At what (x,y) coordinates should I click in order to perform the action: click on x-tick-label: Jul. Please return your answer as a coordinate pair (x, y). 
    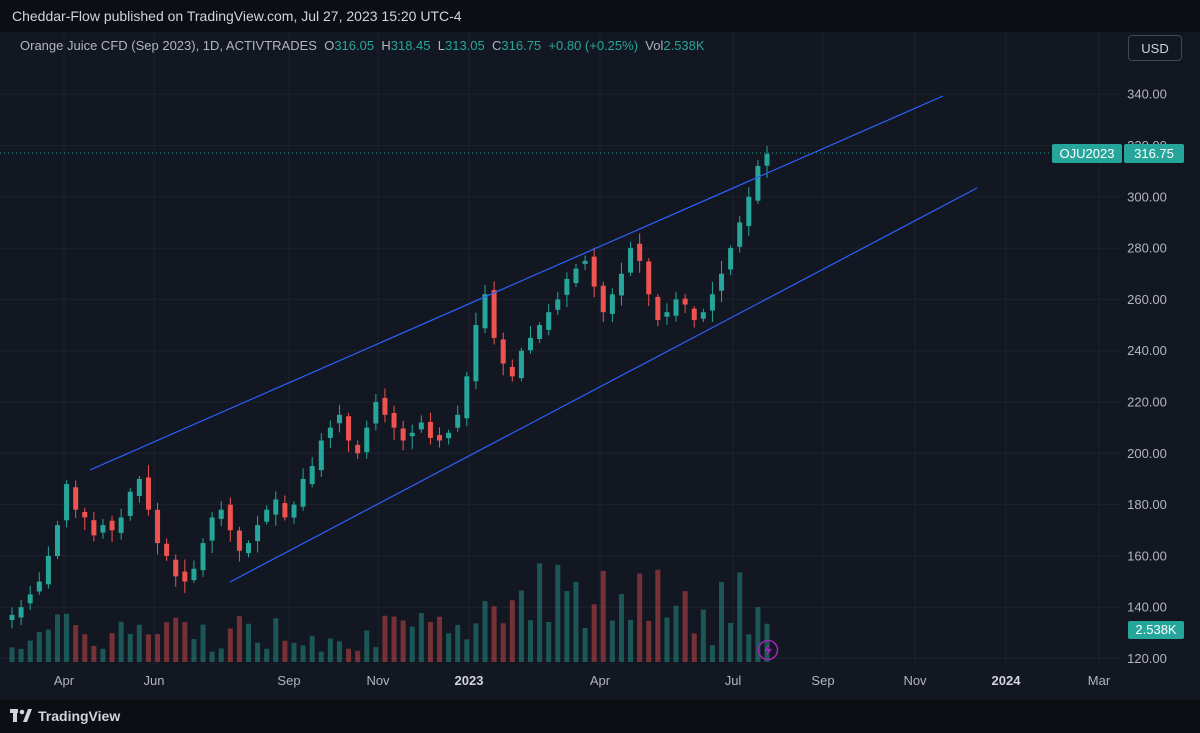
    Looking at the image, I should click on (733, 680).